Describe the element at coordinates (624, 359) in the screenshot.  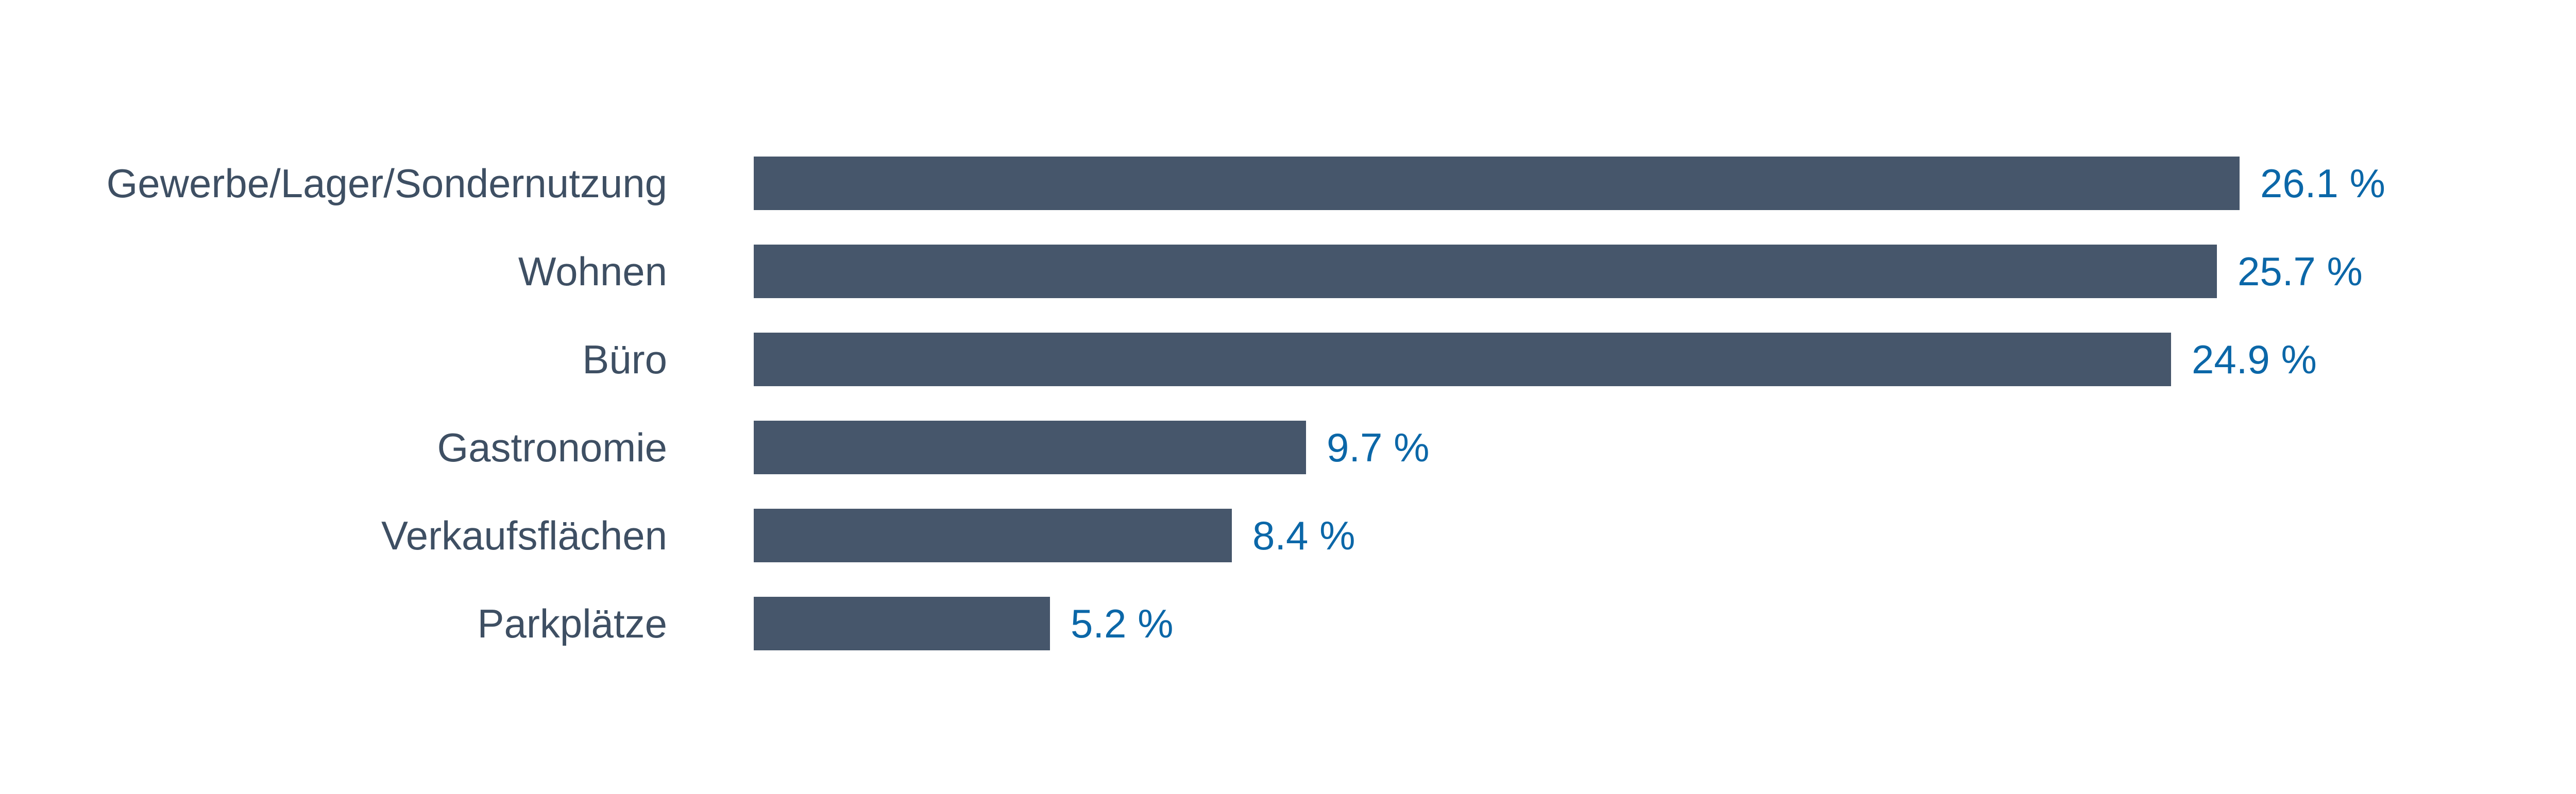
I see `category-label: Büro` at that location.